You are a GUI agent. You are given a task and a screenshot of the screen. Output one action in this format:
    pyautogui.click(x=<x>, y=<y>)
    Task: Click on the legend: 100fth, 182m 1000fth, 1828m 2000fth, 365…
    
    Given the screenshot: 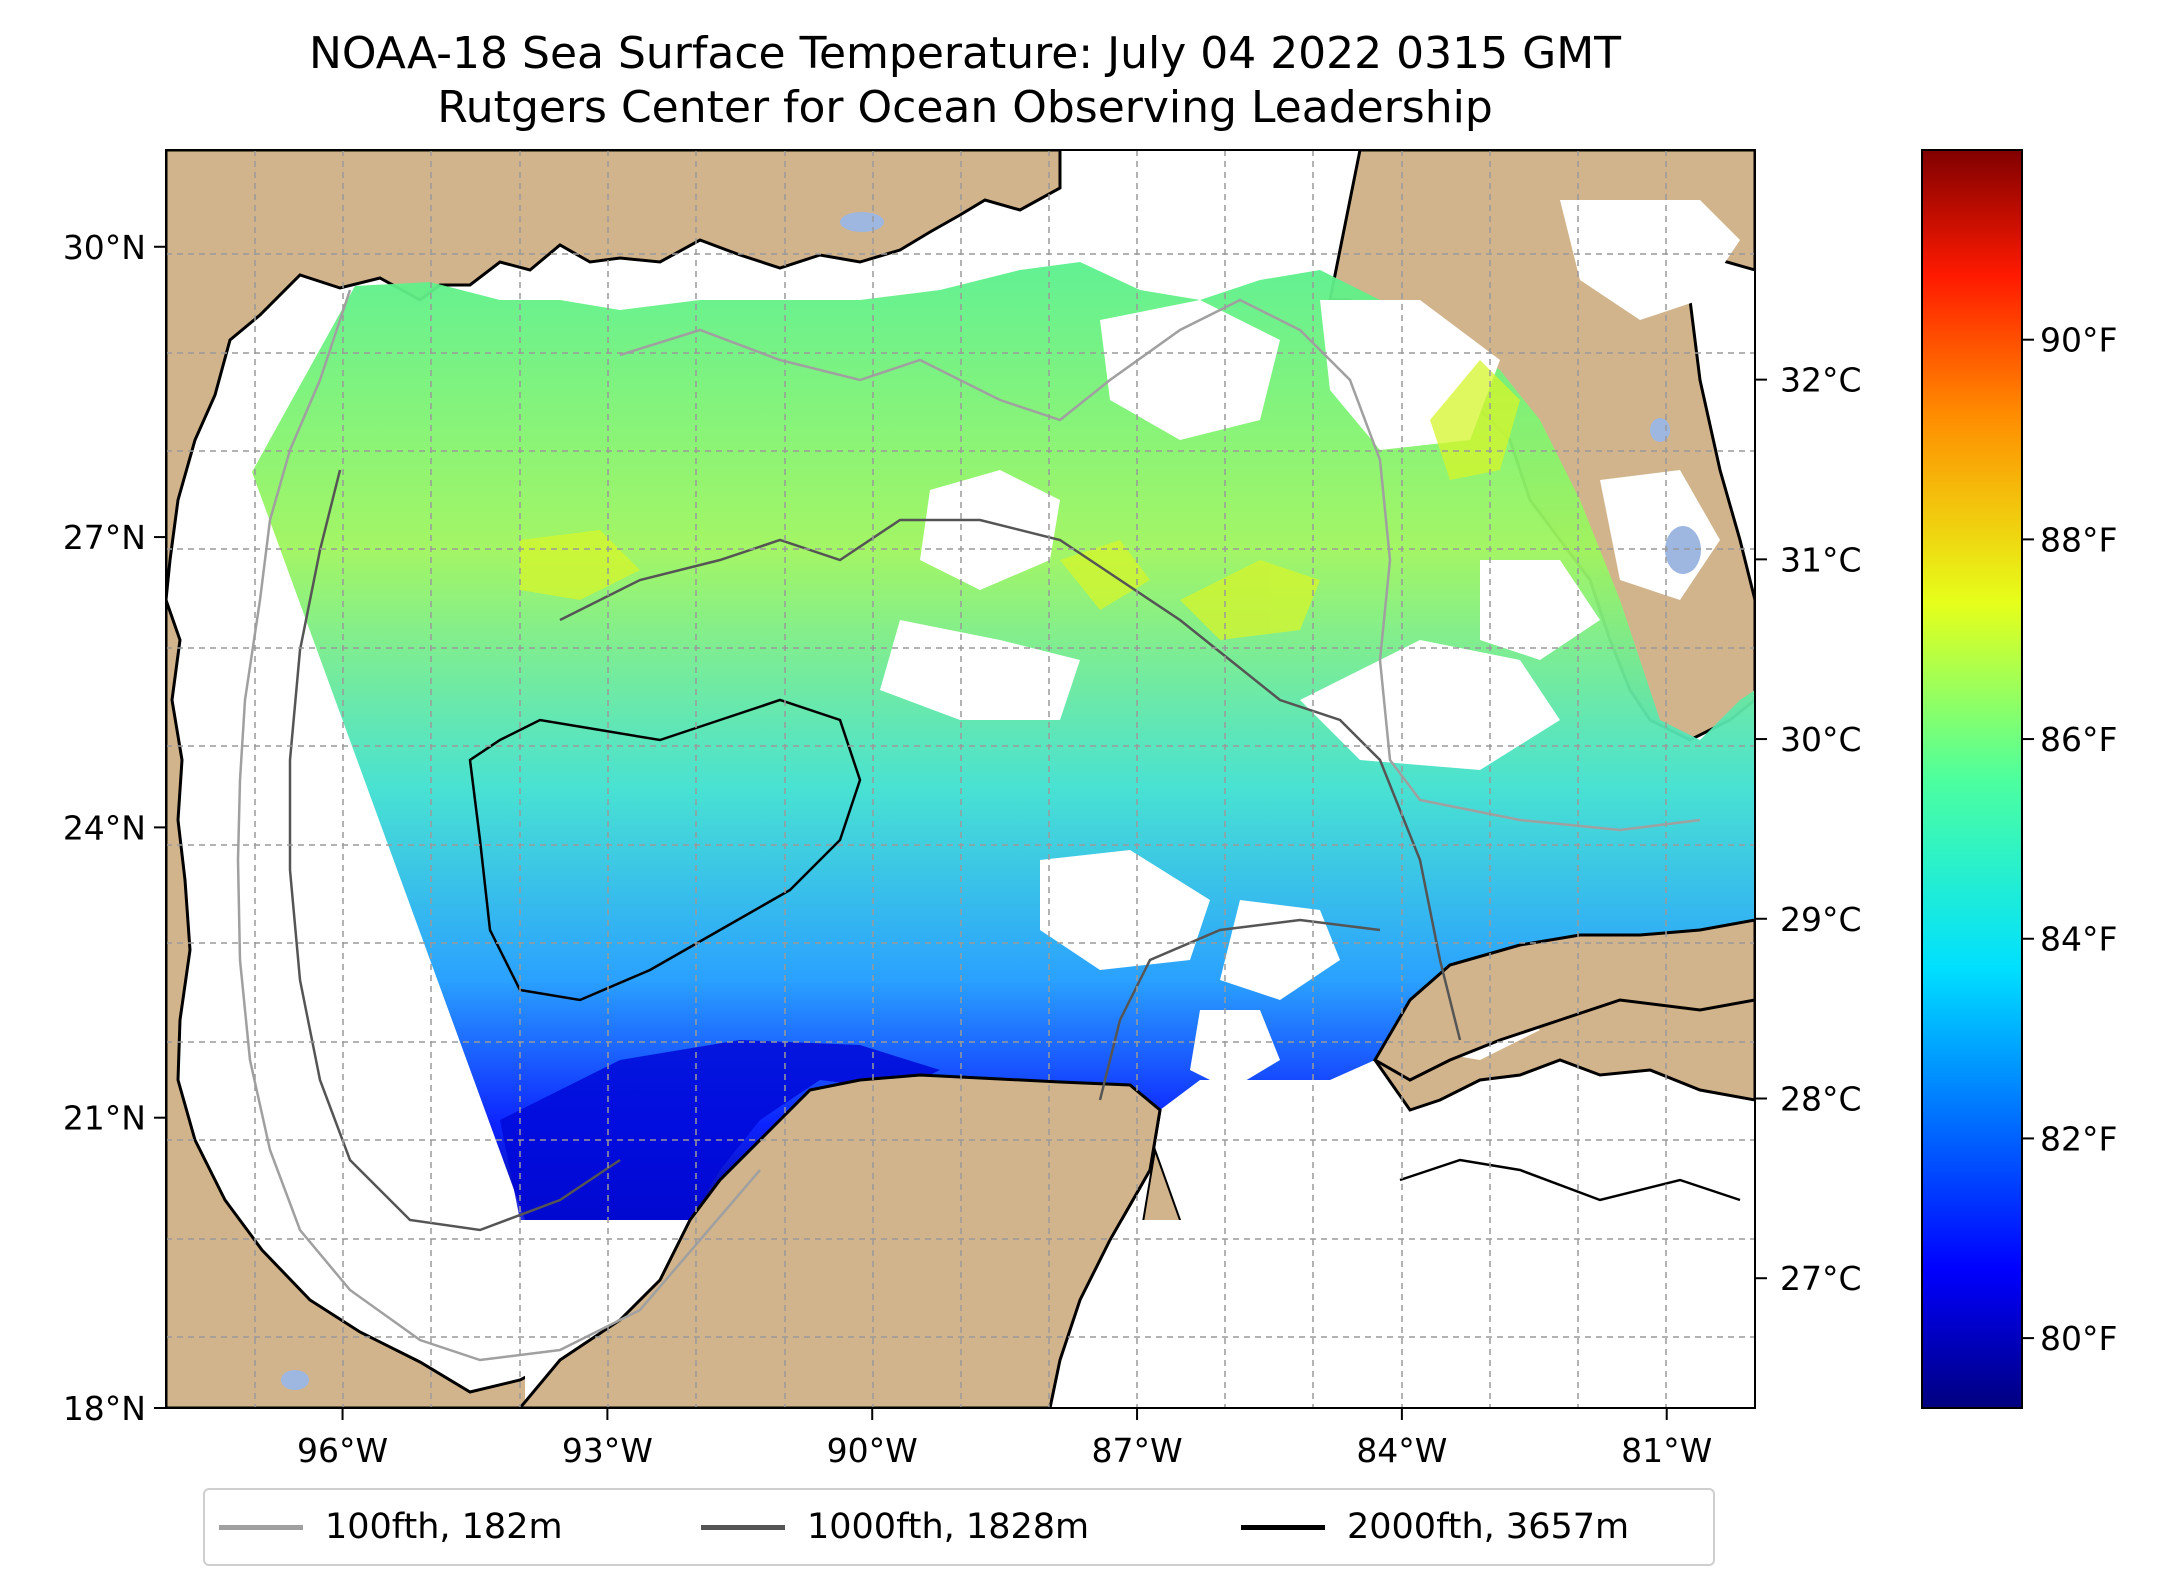 What is the action you would take?
    pyautogui.click(x=959, y=1527)
    